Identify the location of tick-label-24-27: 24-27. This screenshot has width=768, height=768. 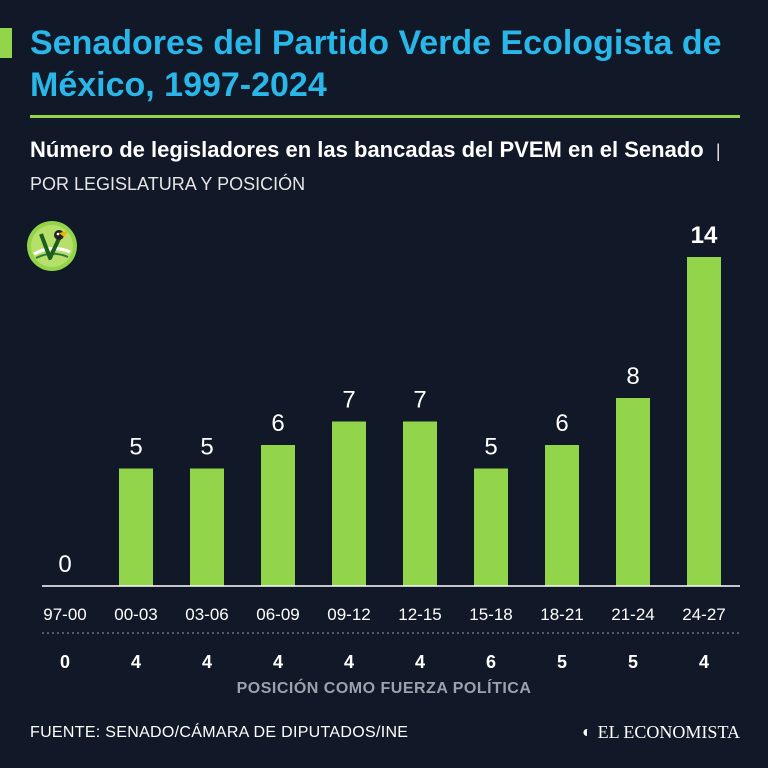
(703, 614).